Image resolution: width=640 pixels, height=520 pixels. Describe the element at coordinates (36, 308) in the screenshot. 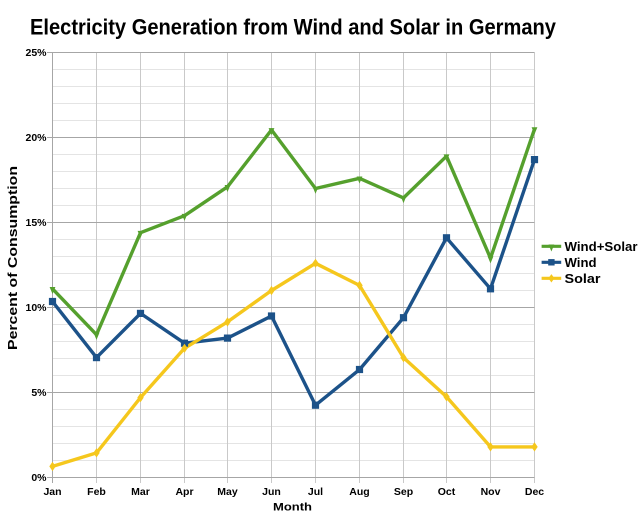

I see `svg-text: 10%` at that location.